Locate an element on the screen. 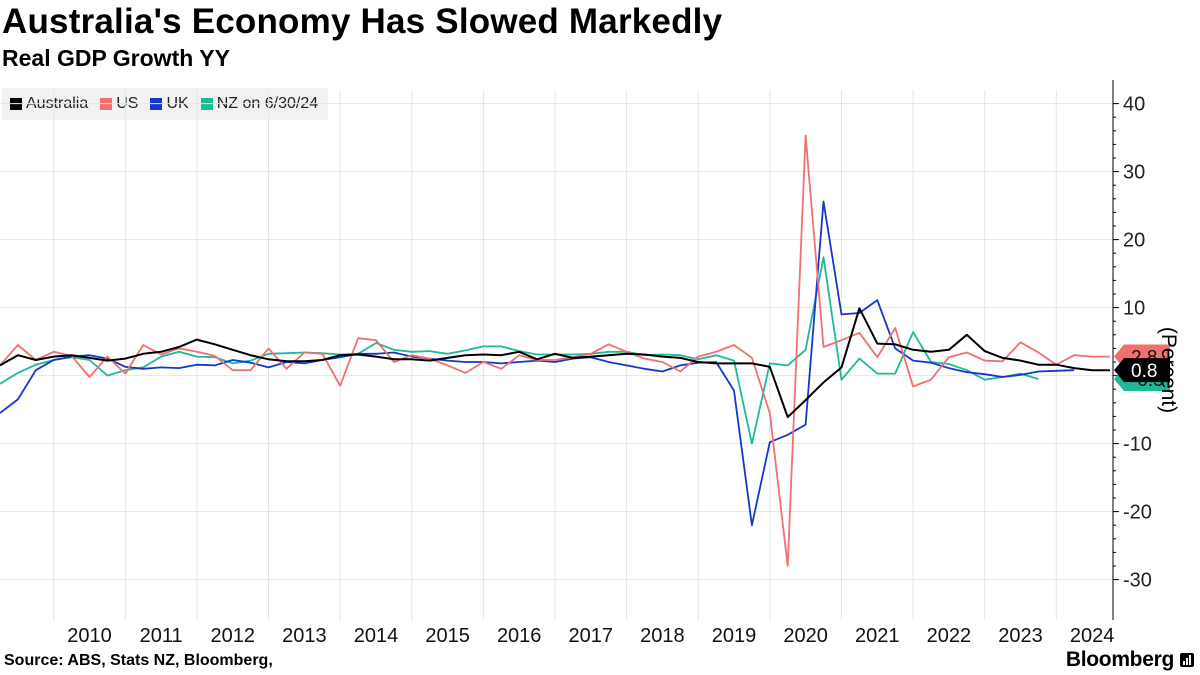 The image size is (1200, 675). end-tag-australia is located at coordinates (1142, 370).